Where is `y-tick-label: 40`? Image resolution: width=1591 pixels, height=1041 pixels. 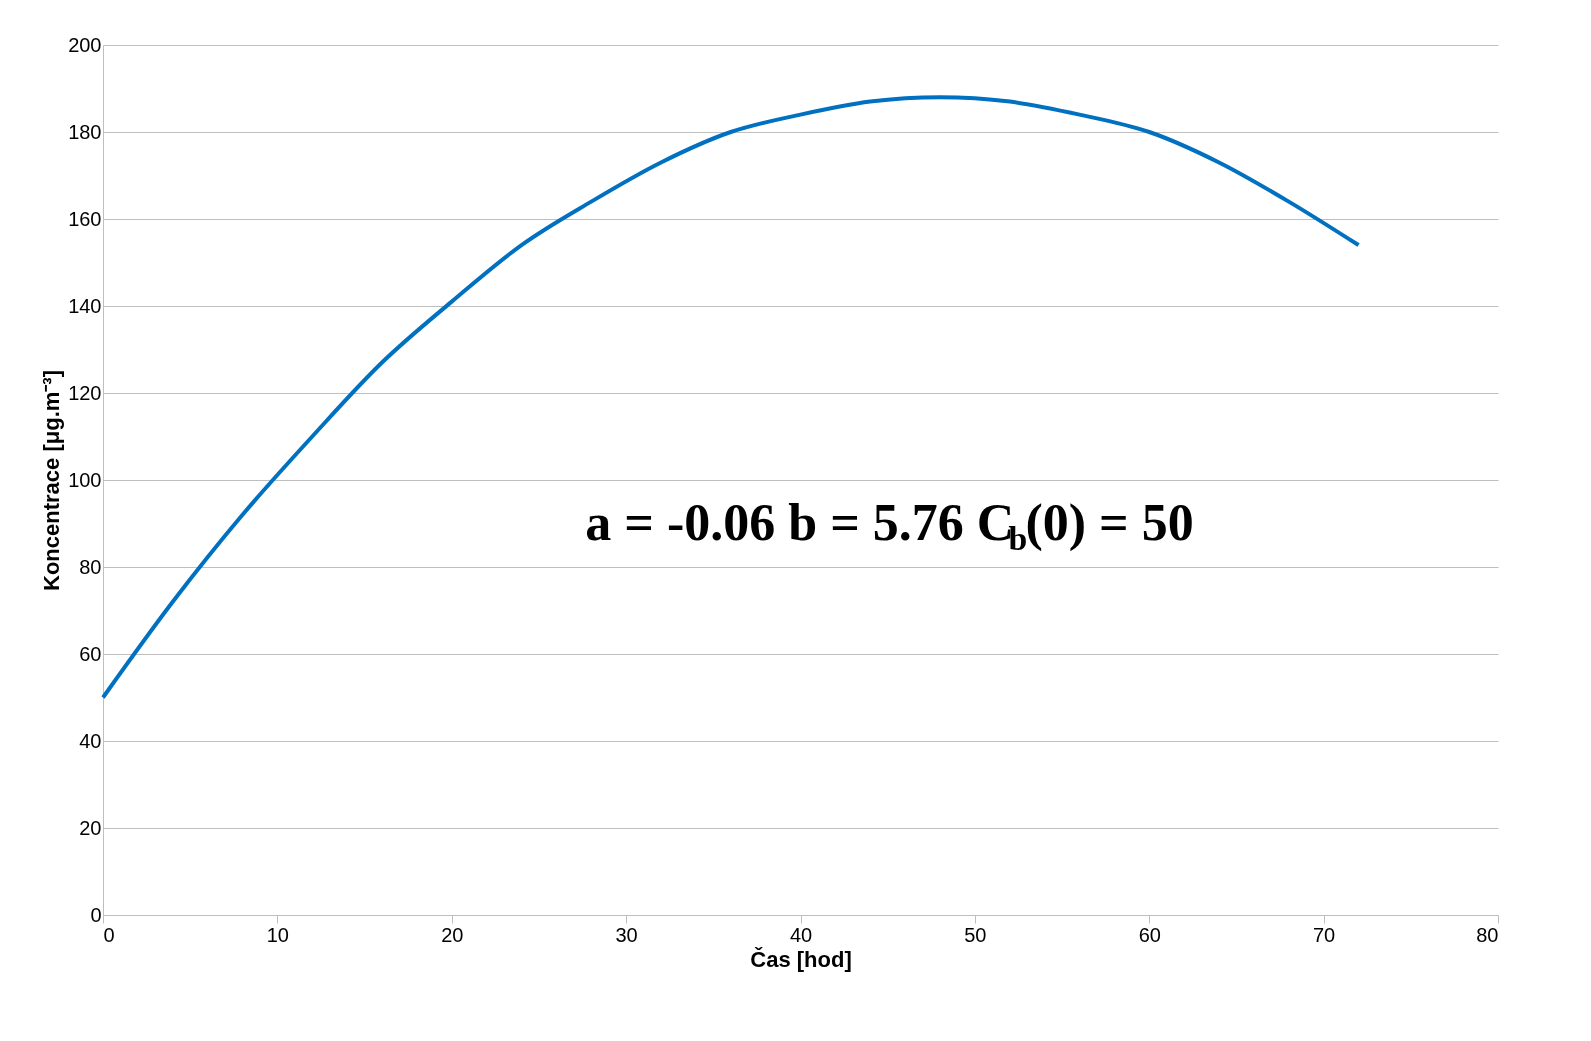 y-tick-label: 40 is located at coordinates (90, 740).